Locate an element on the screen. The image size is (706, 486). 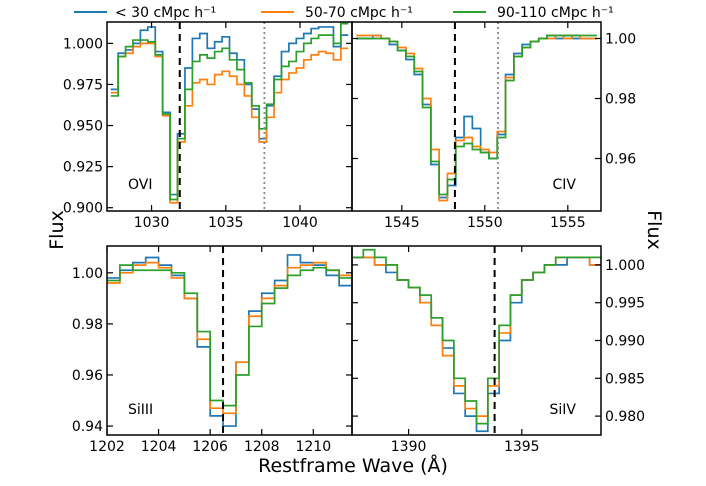
y-axis-label-left: Flux is located at coordinates (57, 230).